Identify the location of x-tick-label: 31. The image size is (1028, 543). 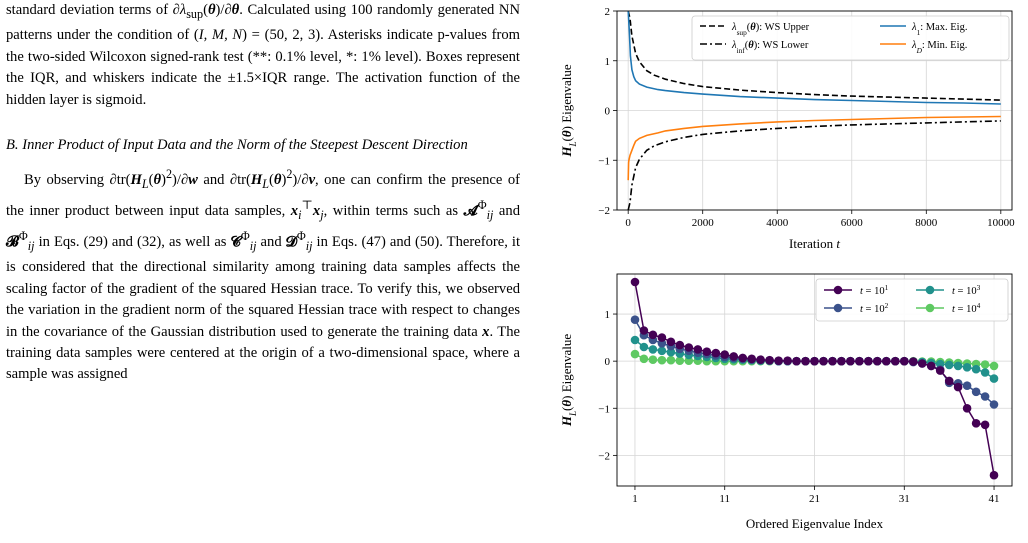
(904, 499).